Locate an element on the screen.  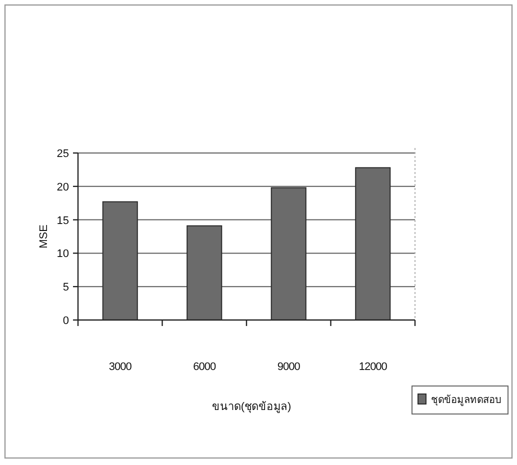
x-tick-label: 12000 is located at coordinates (373, 367).